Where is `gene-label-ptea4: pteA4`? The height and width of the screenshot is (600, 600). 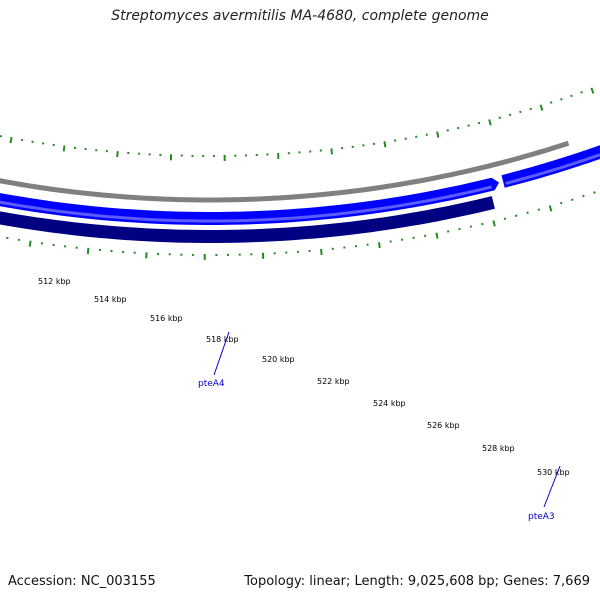
gene-label-ptea4: pteA4 is located at coordinates (211, 384).